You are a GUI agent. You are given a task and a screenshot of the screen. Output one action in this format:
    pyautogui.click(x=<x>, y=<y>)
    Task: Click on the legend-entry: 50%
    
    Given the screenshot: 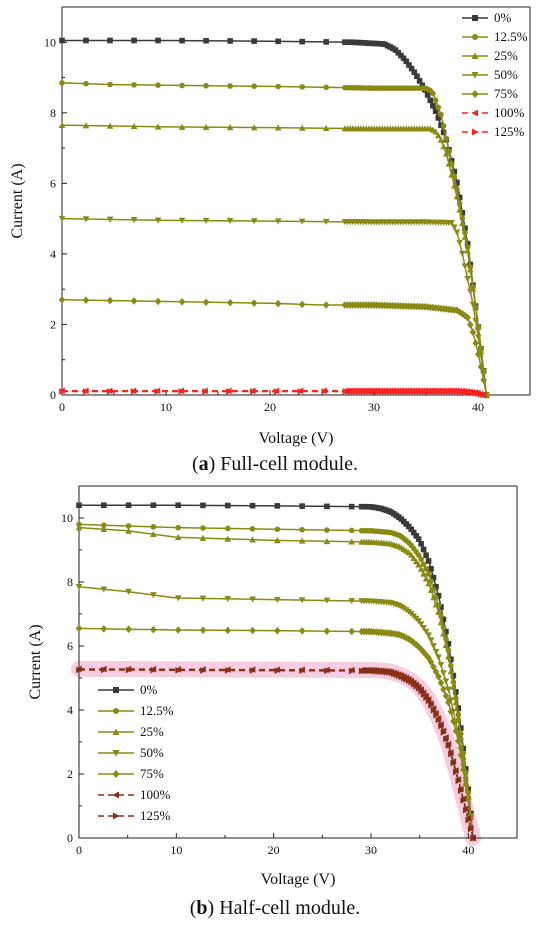 What is the action you would take?
    pyautogui.click(x=152, y=752)
    